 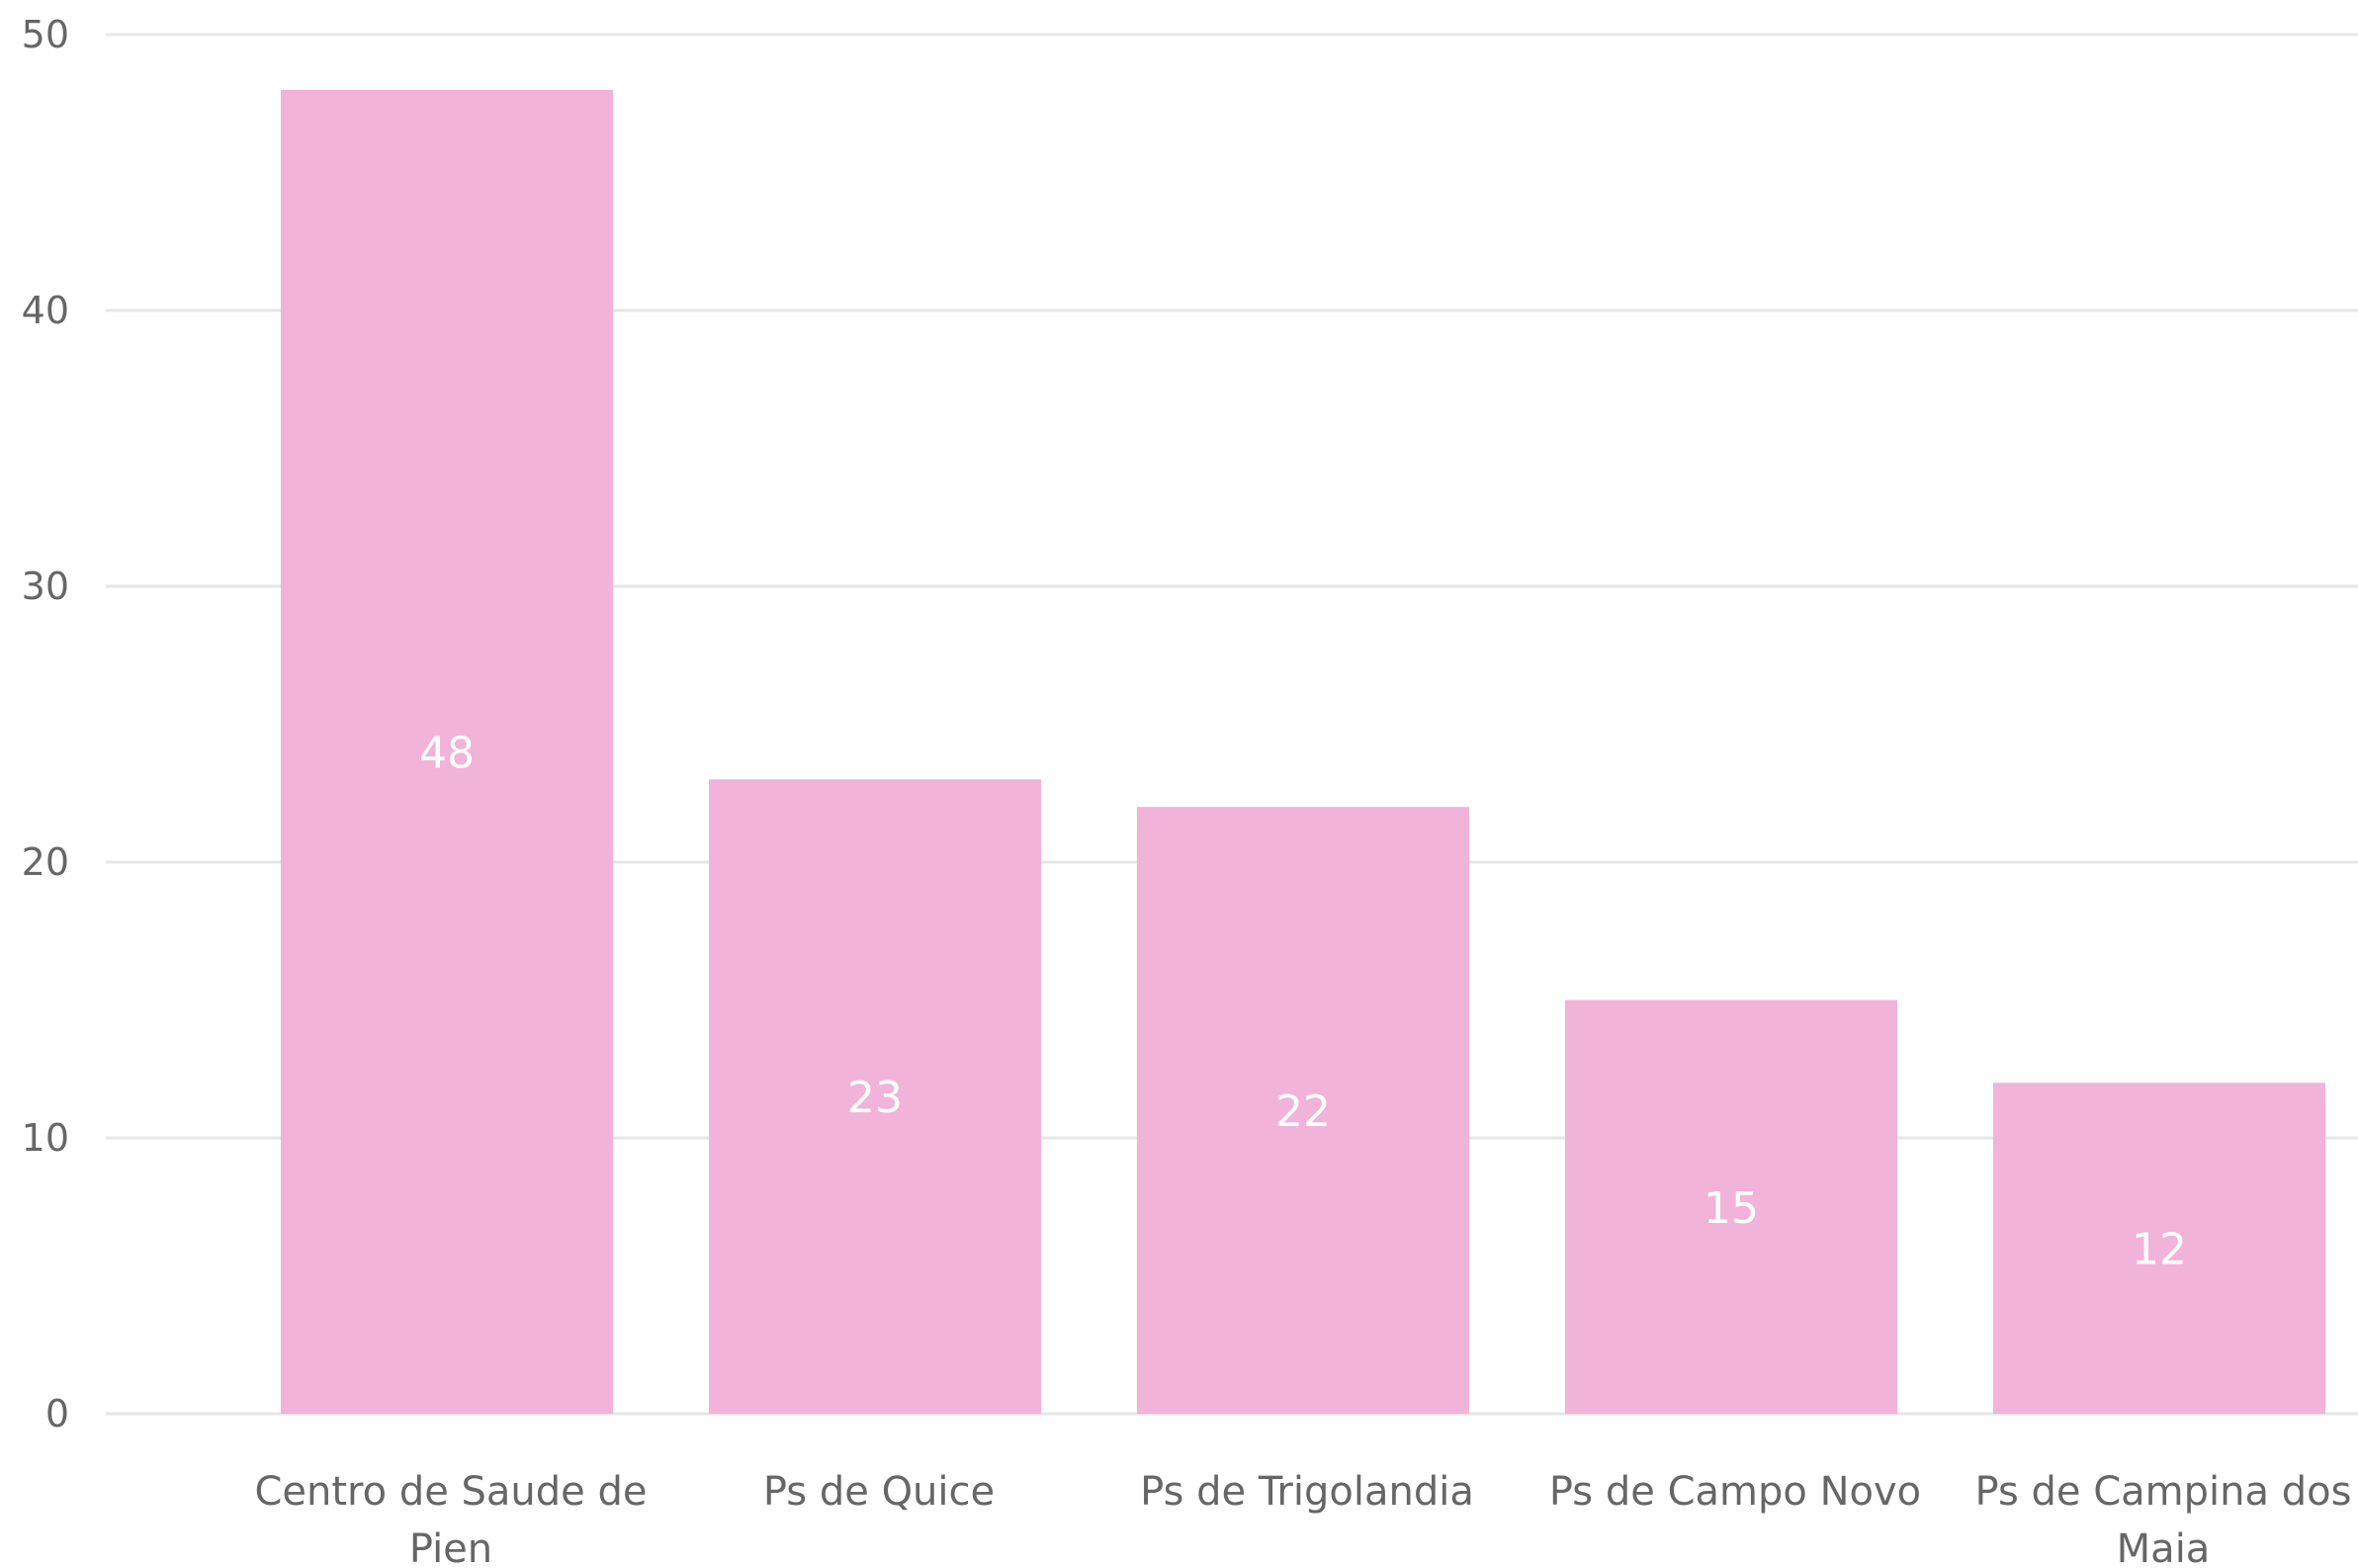 What do you see at coordinates (45, 725) in the screenshot?
I see `y-axis-ticks: 0 10 20 30 40 50` at bounding box center [45, 725].